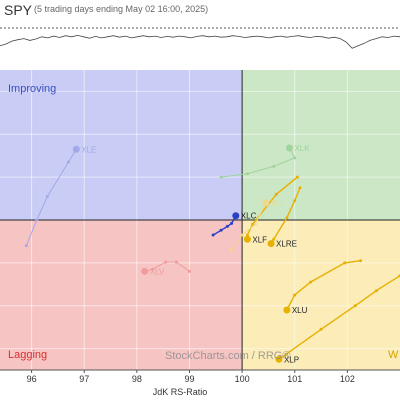 The width and height of the screenshot is (400, 400). Describe the element at coordinates (60, 196) in the screenshot. I see `trail-xle: XLE` at that location.